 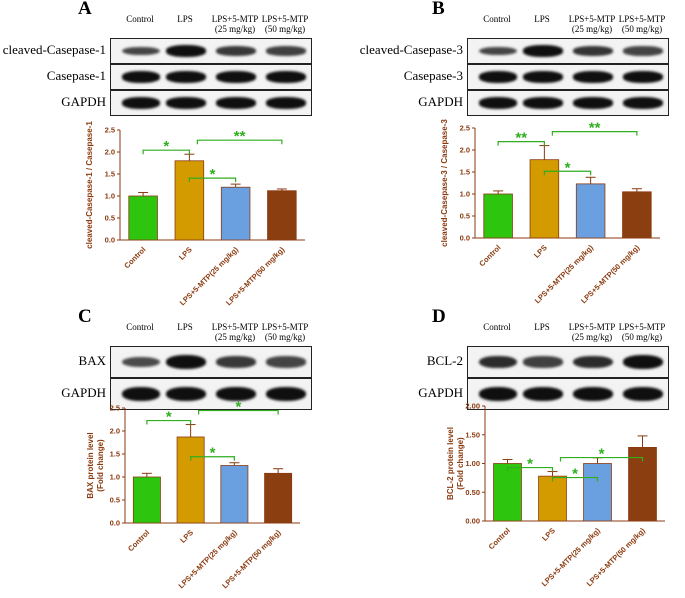 I want to click on y-tick-label: 1.50, so click(x=472, y=434).